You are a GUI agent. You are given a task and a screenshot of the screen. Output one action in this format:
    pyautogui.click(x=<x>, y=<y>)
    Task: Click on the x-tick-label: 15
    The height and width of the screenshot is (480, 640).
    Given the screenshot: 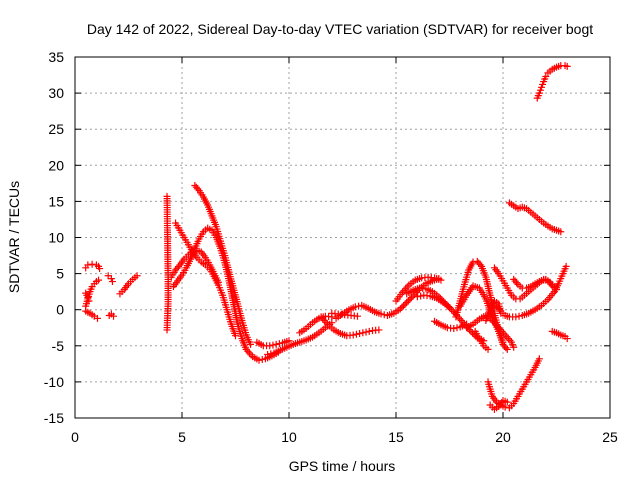 What is the action you would take?
    pyautogui.click(x=396, y=437)
    